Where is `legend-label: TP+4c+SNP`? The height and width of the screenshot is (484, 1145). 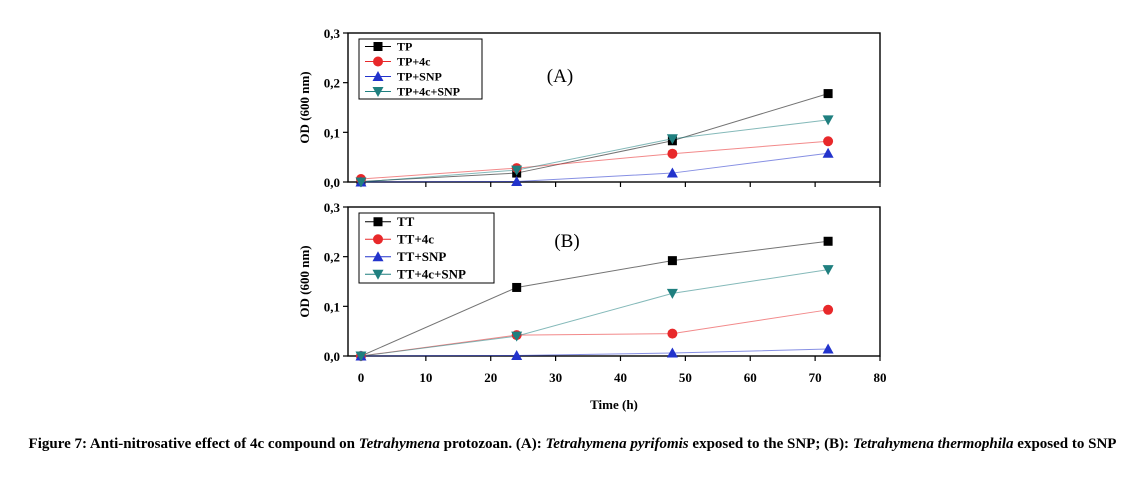
legend-label: TP+4c+SNP is located at coordinates (428, 92).